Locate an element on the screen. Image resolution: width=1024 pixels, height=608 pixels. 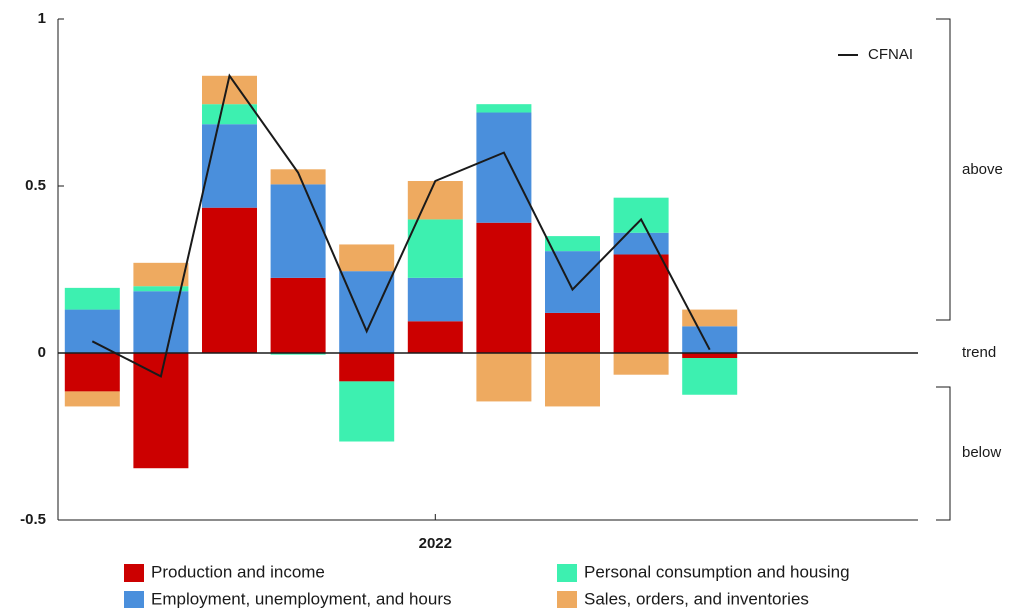
y-tick-label: 0.5 is located at coordinates (35, 185).